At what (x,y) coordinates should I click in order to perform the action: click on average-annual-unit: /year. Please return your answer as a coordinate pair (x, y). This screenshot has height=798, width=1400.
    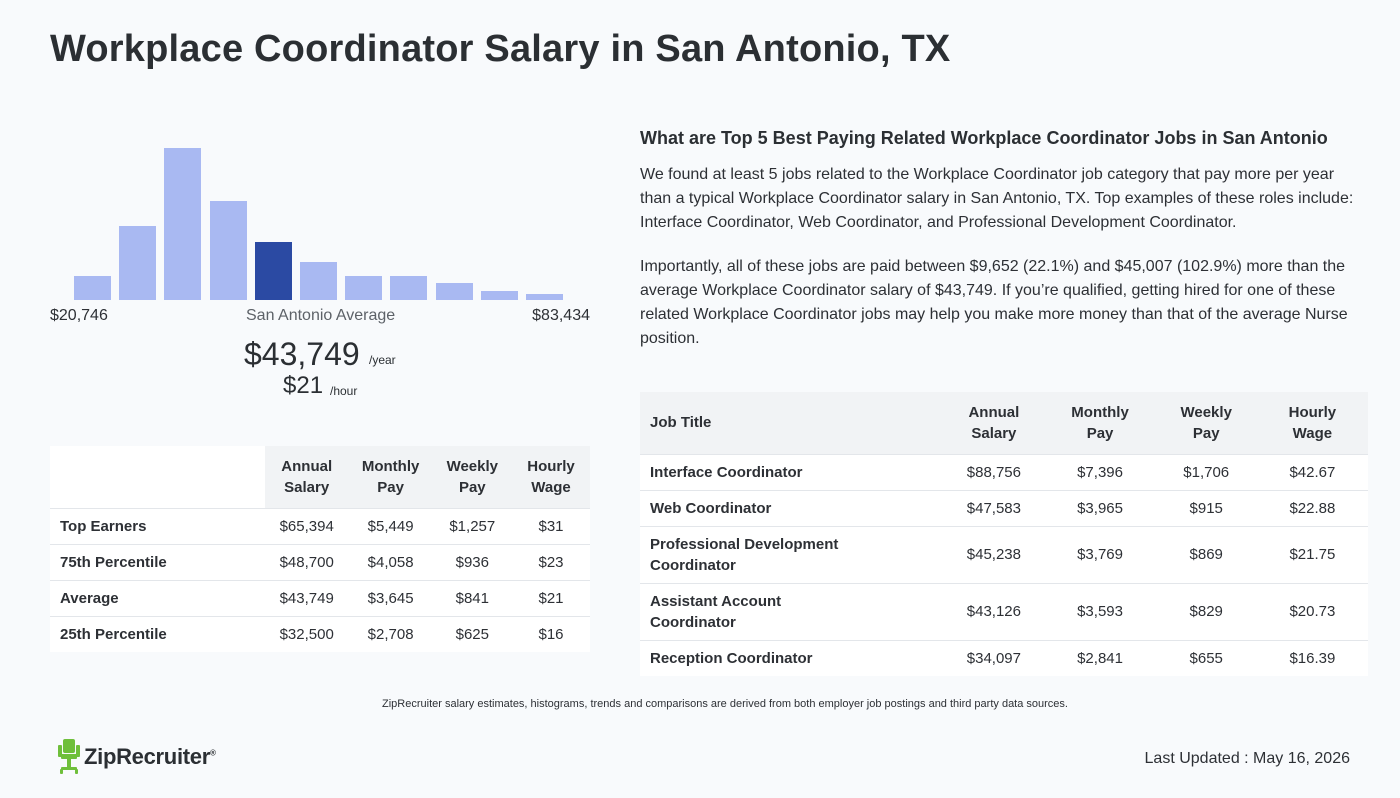
    Looking at the image, I should click on (382, 360).